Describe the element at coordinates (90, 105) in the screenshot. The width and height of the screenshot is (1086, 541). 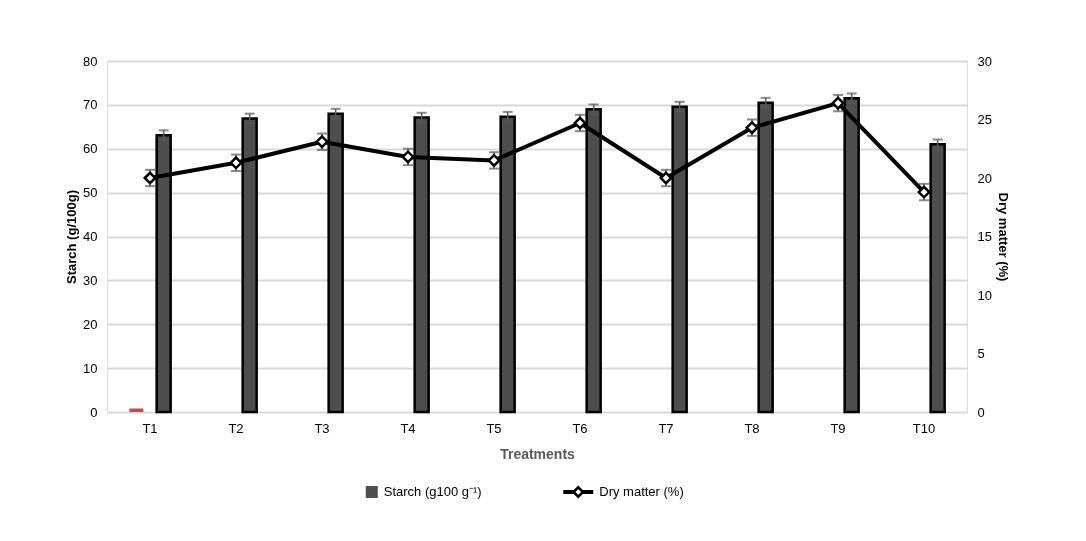
I see `y-tick-label: 70` at that location.